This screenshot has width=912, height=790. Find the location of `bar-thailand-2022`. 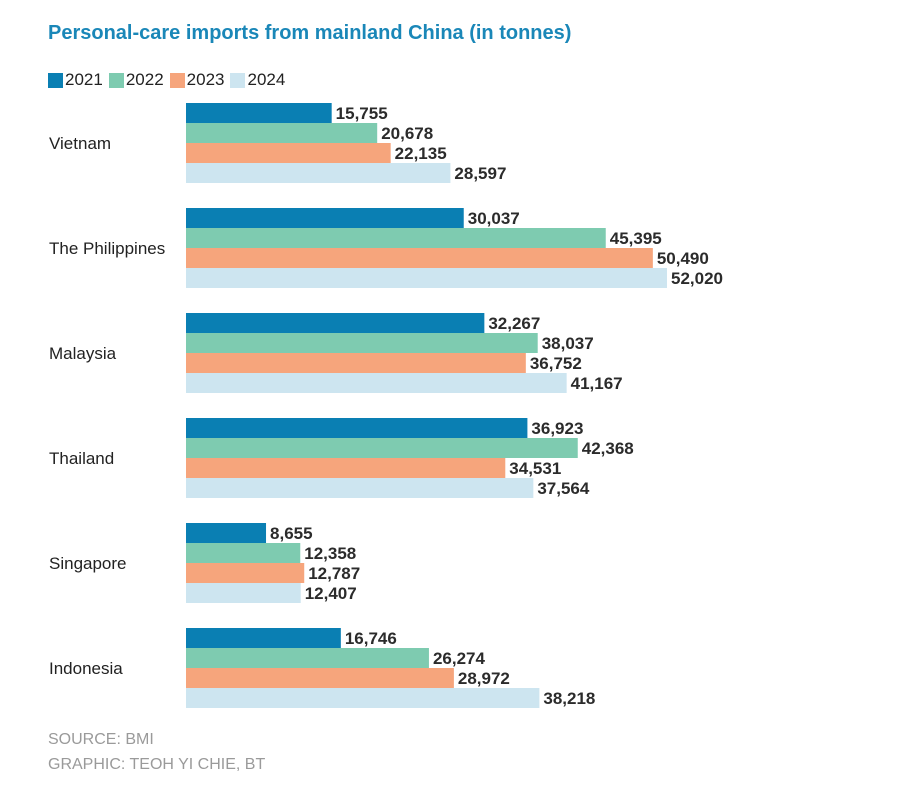

bar-thailand-2022 is located at coordinates (382, 448).